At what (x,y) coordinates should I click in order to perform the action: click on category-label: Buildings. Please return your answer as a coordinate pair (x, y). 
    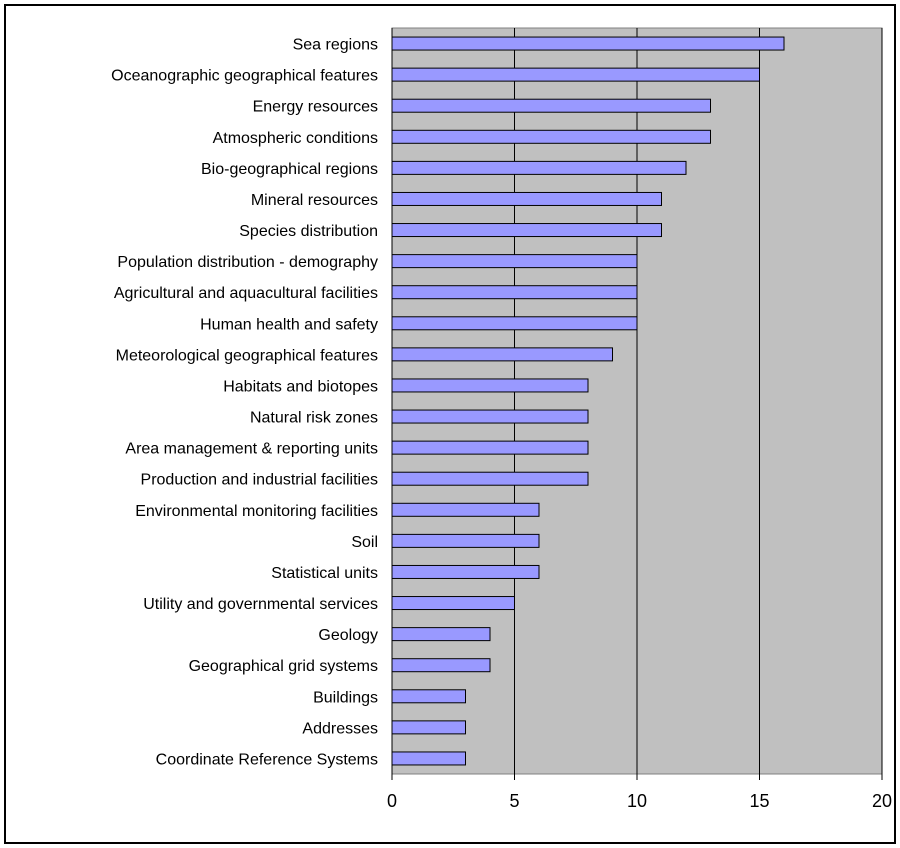
    Looking at the image, I should click on (345, 697).